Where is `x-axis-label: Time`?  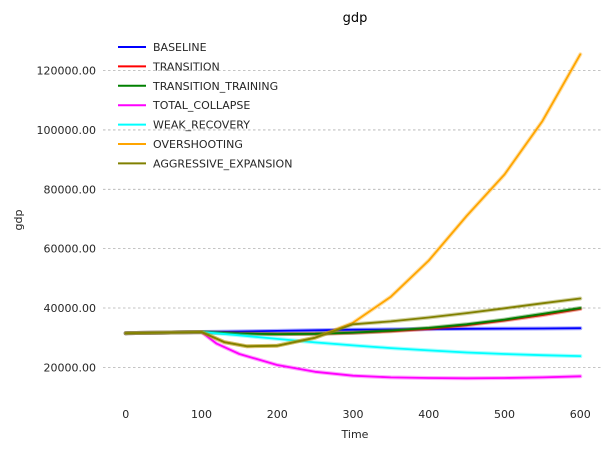
x-axis-label: Time is located at coordinates (355, 434).